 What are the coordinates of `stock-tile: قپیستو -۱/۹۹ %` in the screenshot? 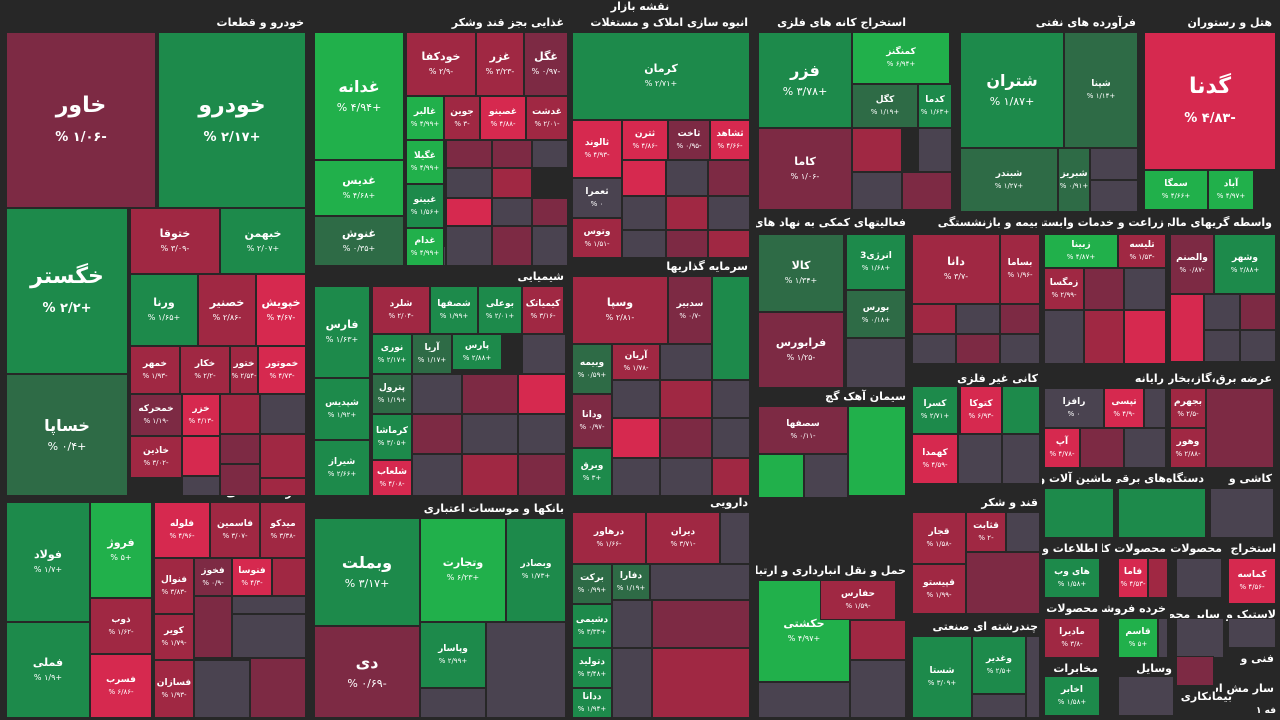 It's located at (939, 589).